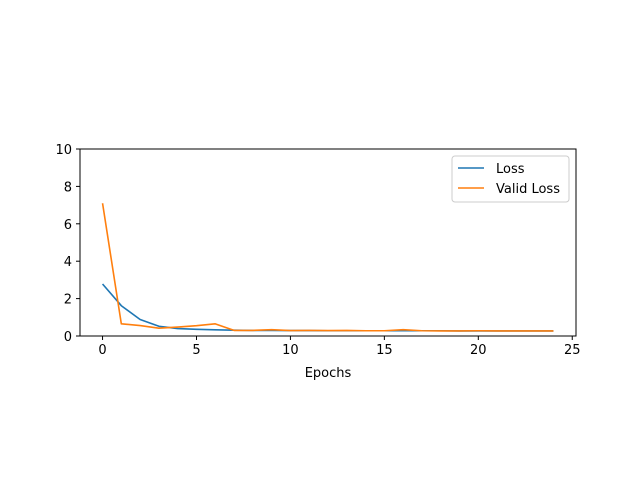 This screenshot has width=640, height=480. Describe the element at coordinates (68, 225) in the screenshot. I see `y-tick-label: 6` at that location.